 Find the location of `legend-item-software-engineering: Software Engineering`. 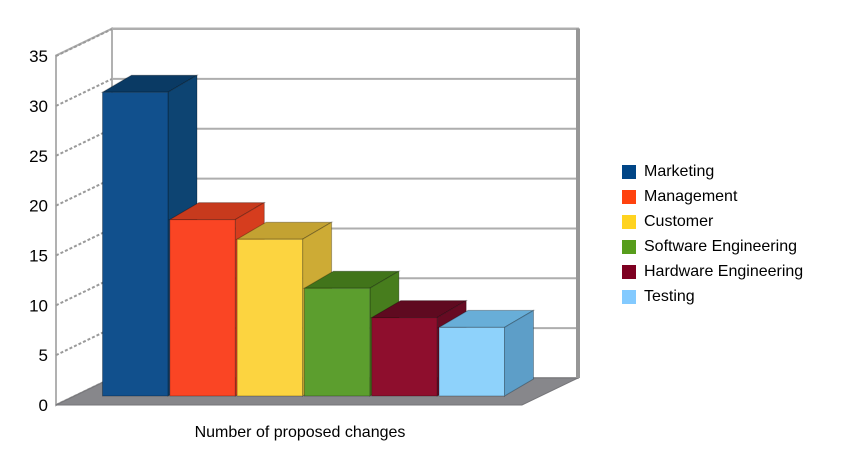

legend-item-software-engineering: Software Engineering is located at coordinates (712, 246).